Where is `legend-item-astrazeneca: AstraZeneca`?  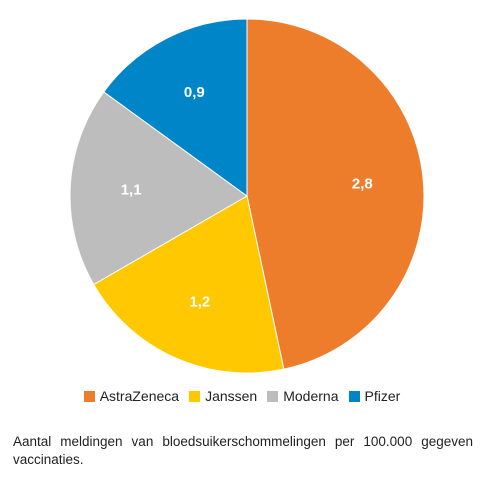
legend-item-astrazeneca: AstraZeneca is located at coordinates (131, 396).